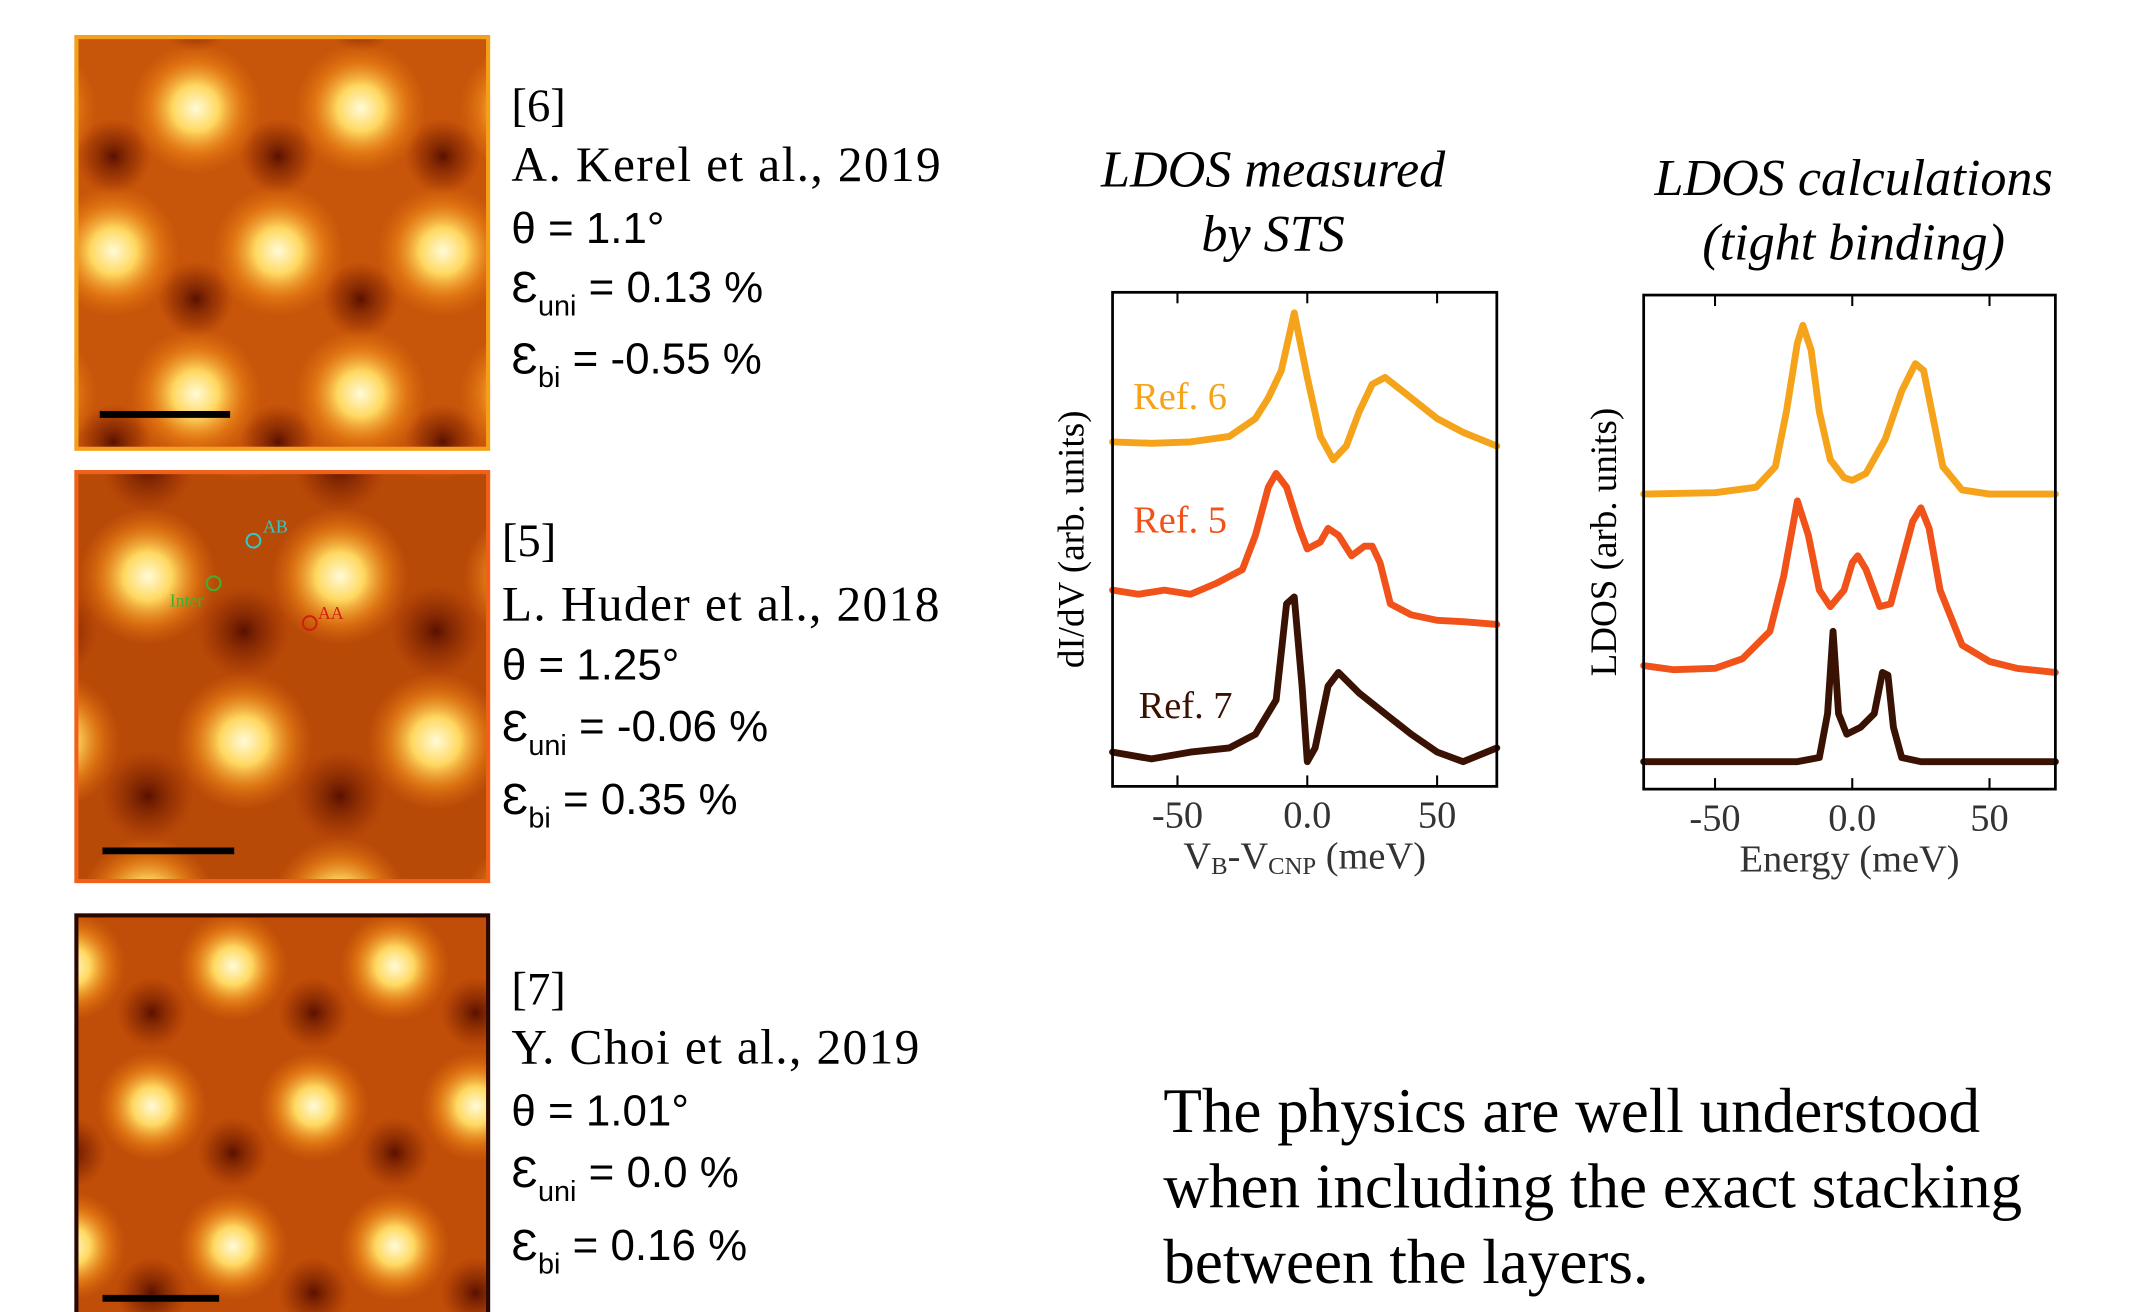 The width and height of the screenshot is (2151, 1312). What do you see at coordinates (726, 164) in the screenshot?
I see `authors: A. Kerel et al., 2019` at bounding box center [726, 164].